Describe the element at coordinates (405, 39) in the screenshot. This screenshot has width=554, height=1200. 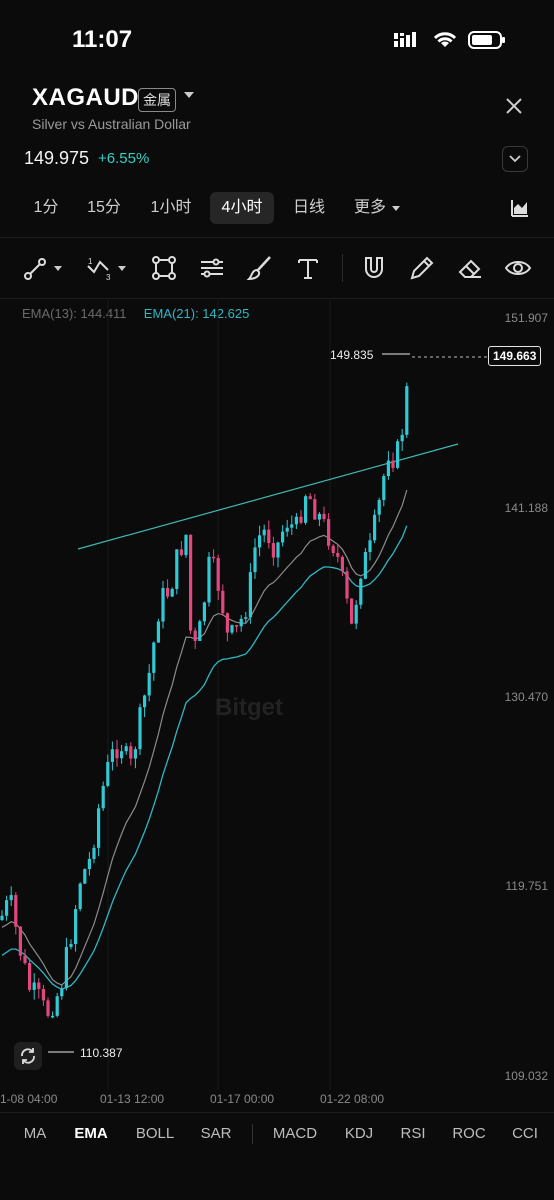
I see `cellular-signal-icon` at that location.